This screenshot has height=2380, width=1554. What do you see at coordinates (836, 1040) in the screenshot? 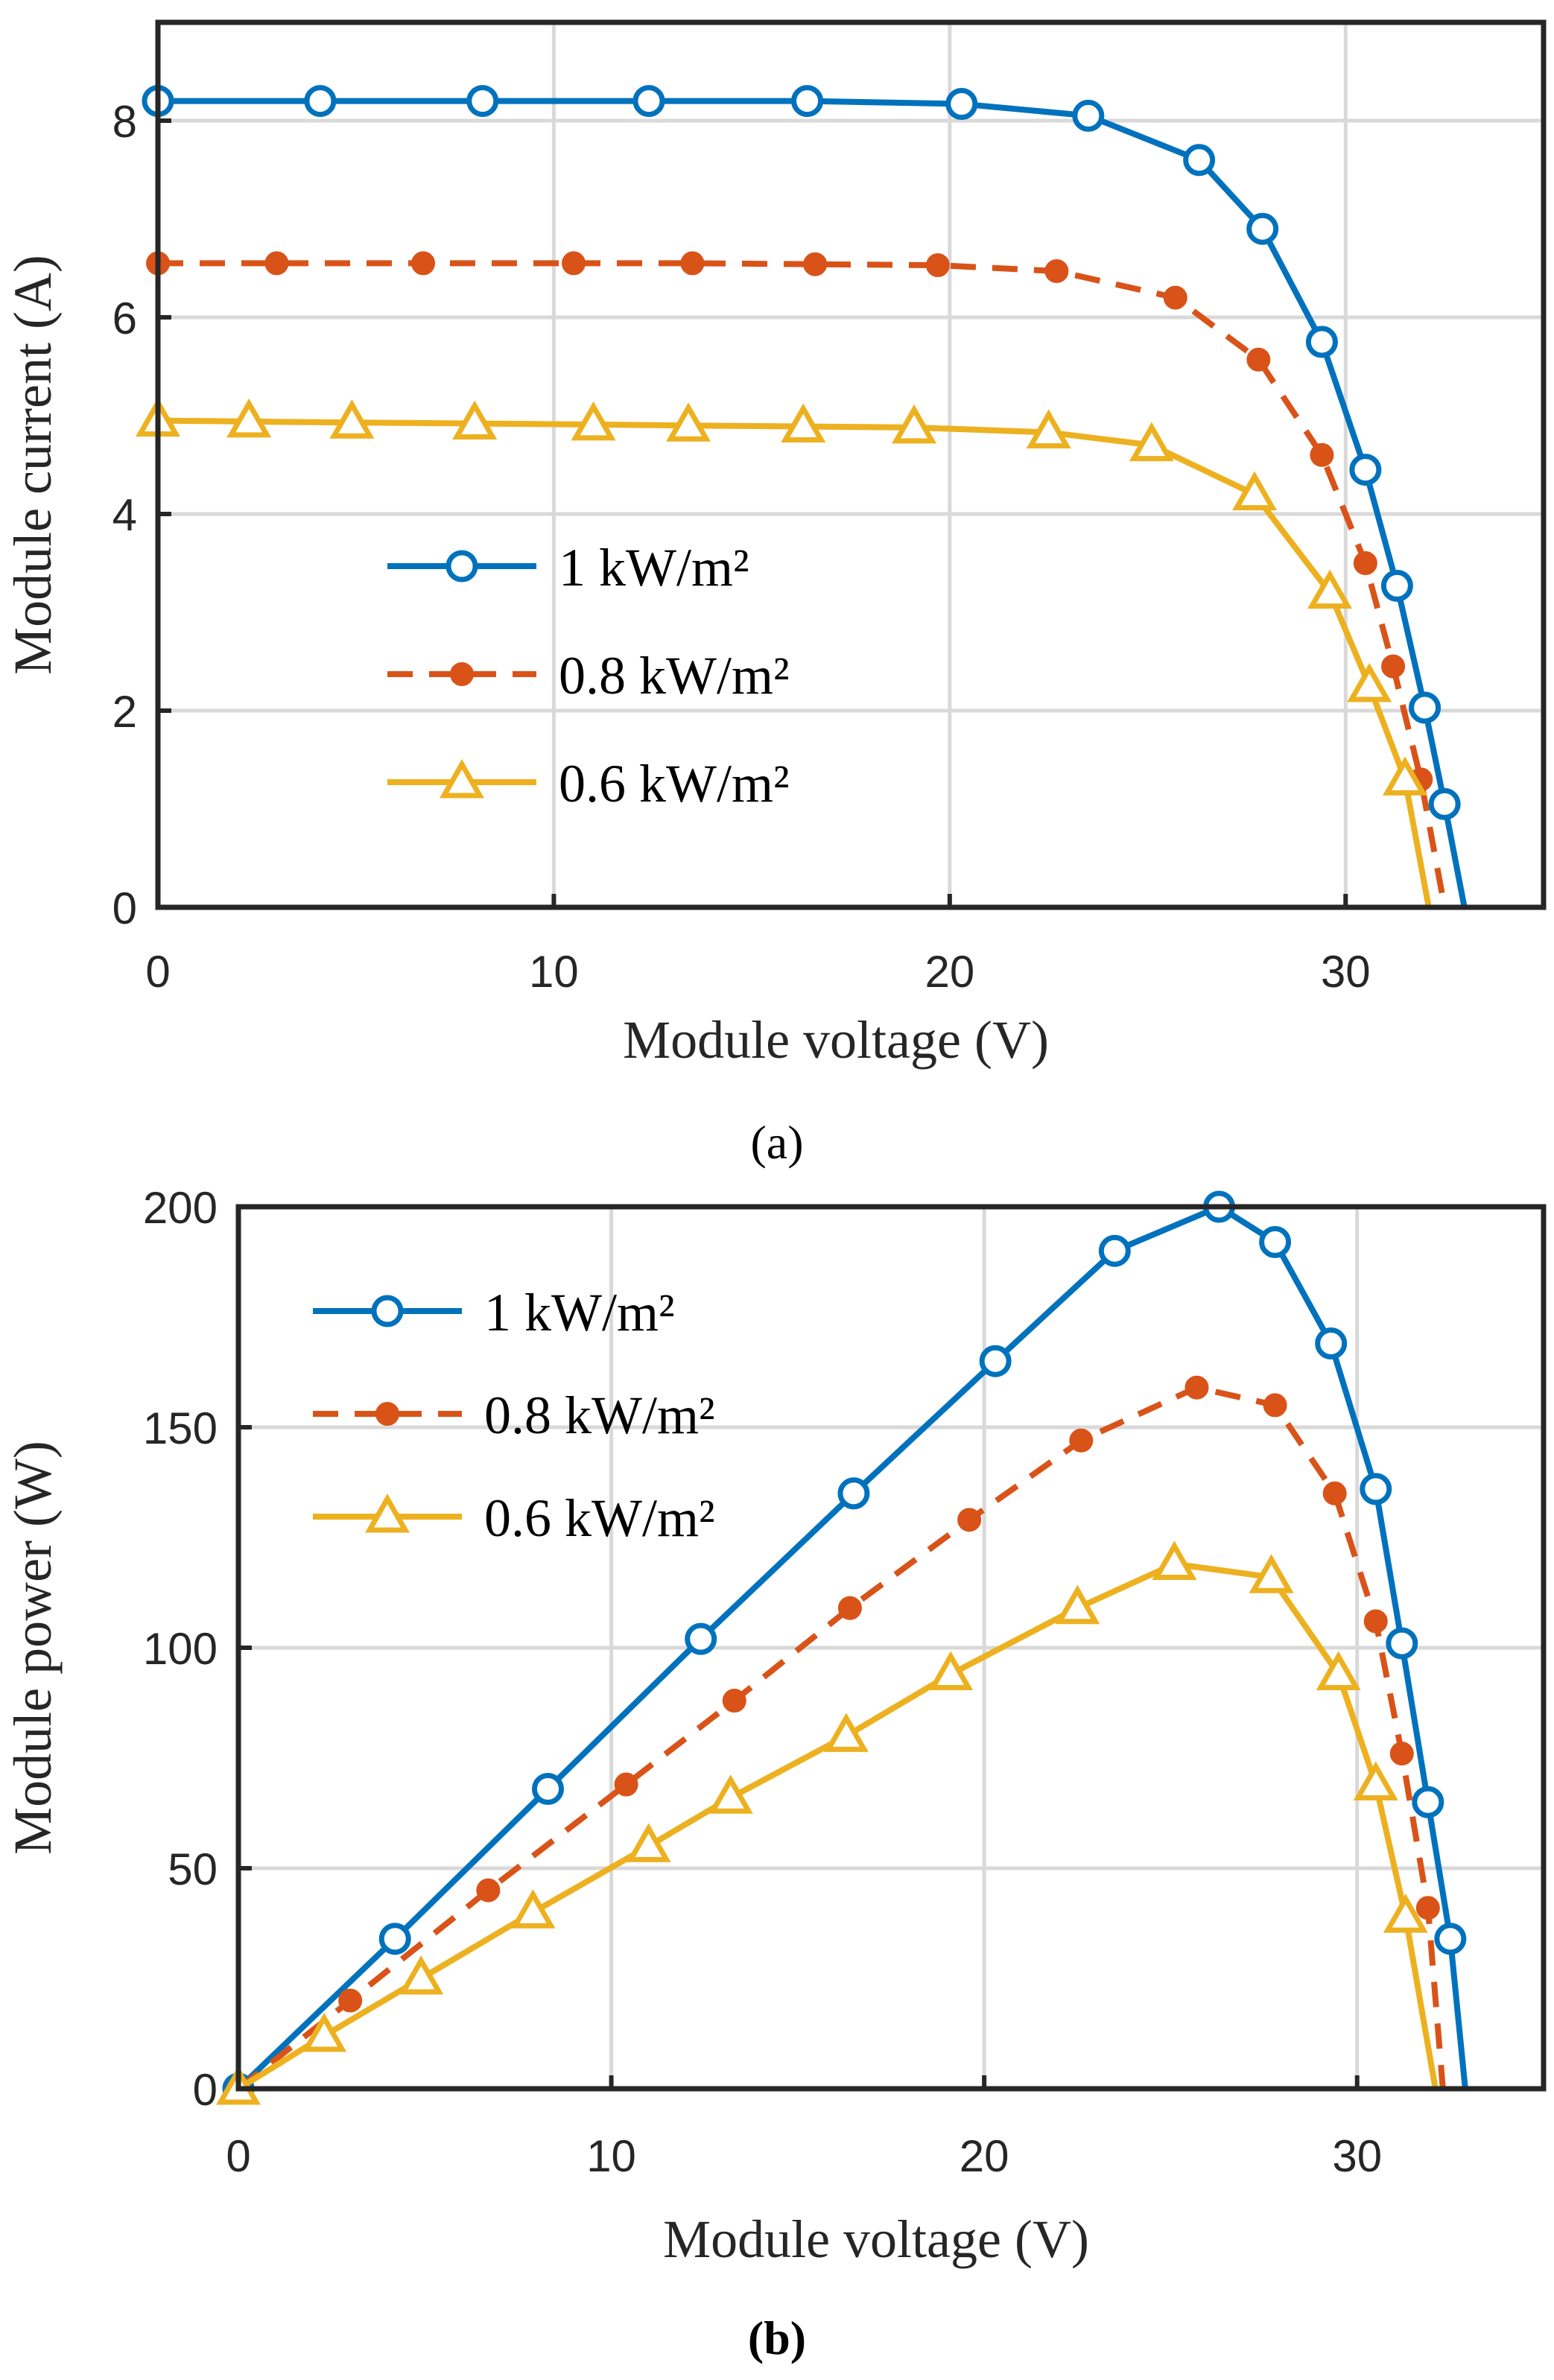
I see `x-axis-label: Module voltage (V)` at bounding box center [836, 1040].